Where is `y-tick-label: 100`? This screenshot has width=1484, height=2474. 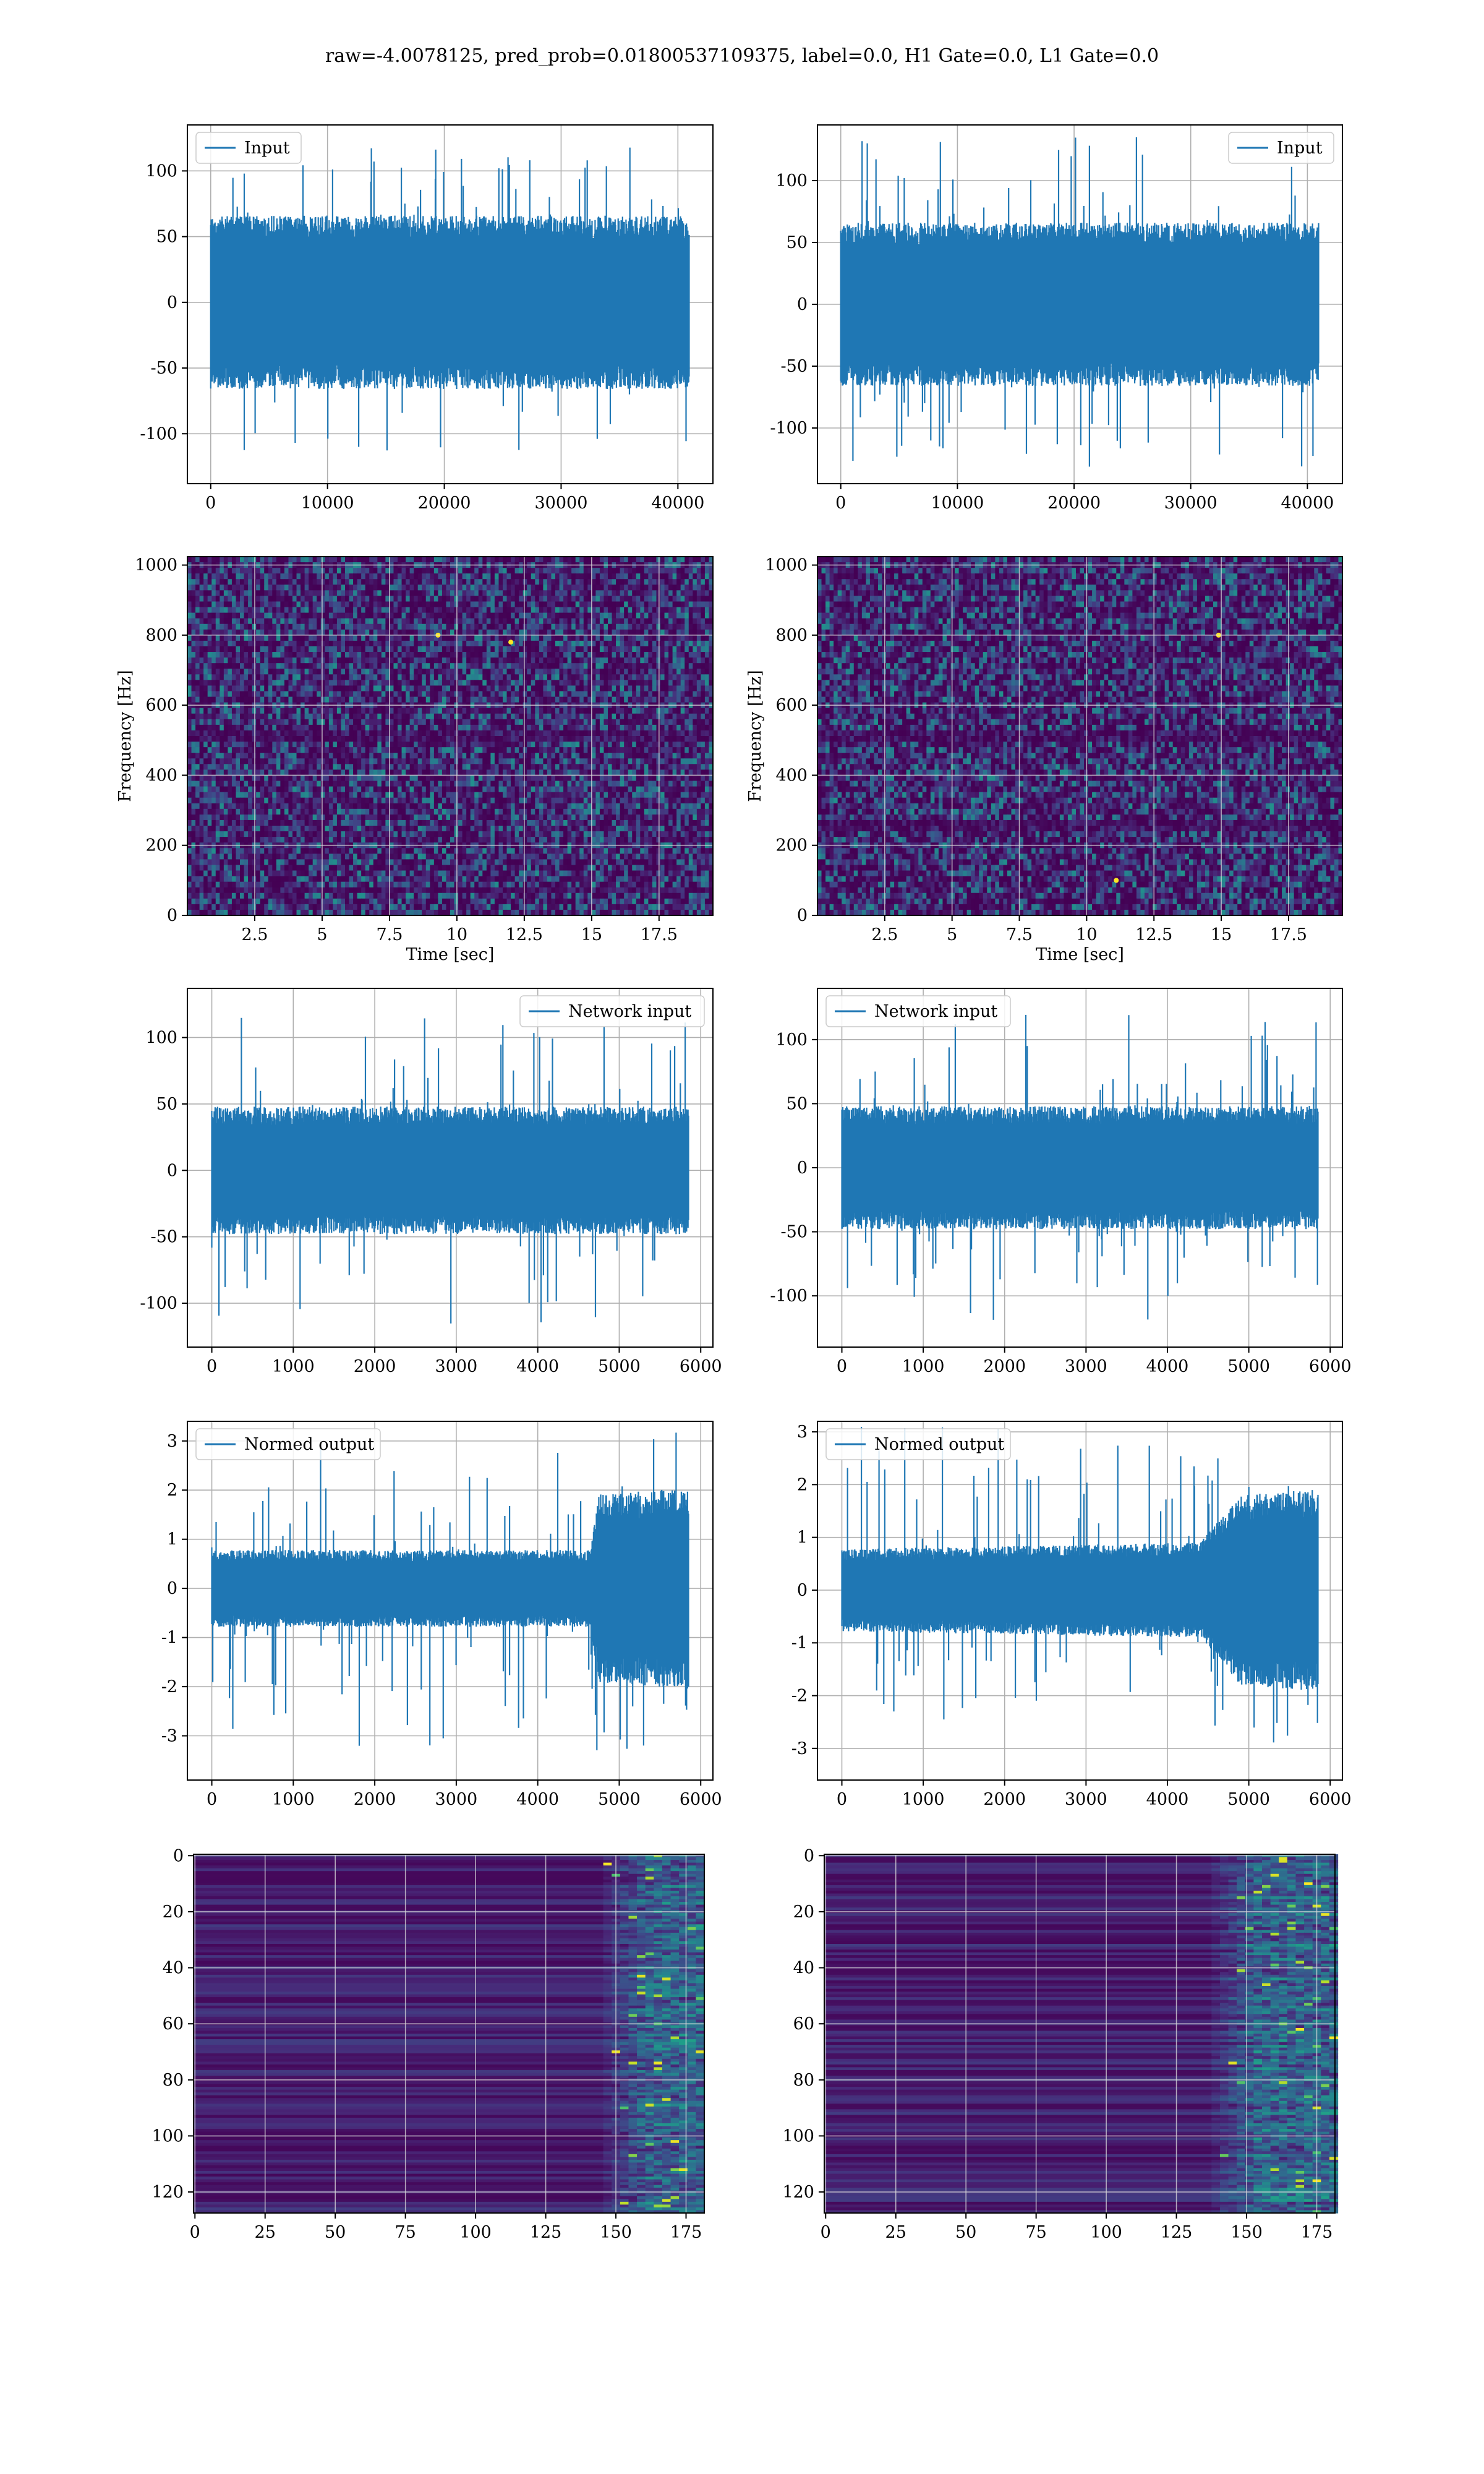
y-tick-label: 100 is located at coordinates (161, 171).